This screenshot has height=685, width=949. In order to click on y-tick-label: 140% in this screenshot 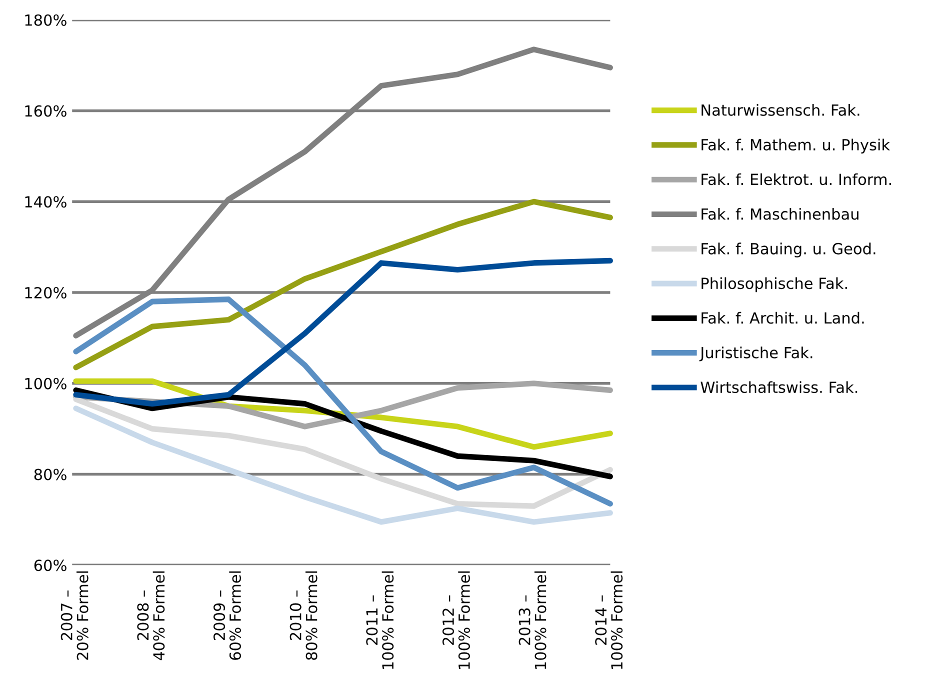, I will do `click(45, 202)`.